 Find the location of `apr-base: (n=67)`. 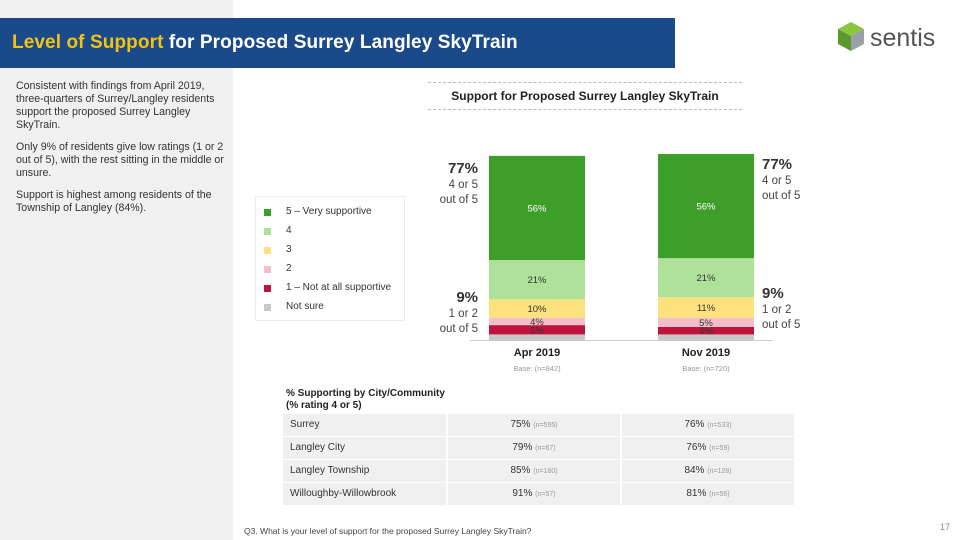

apr-base: (n=67) is located at coordinates (545, 448).